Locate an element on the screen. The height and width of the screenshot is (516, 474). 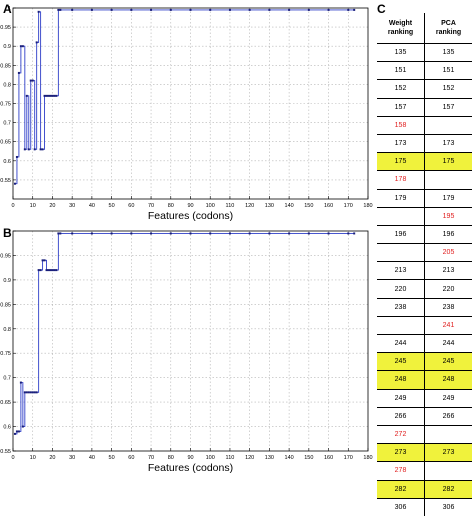
pca-ranking-cell: 244 is located at coordinates (448, 344).